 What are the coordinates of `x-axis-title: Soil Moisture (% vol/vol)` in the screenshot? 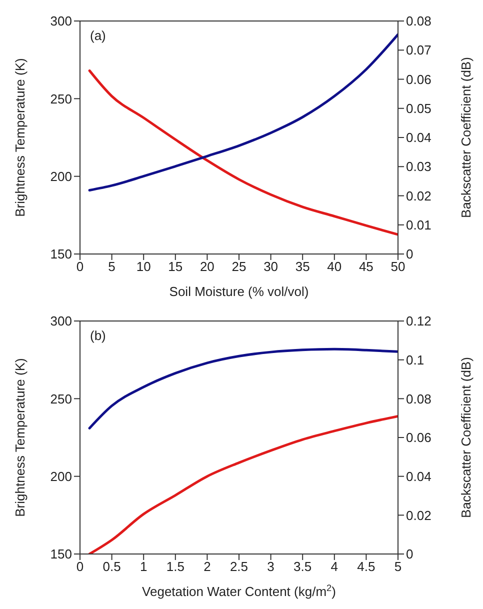 It's located at (239, 291).